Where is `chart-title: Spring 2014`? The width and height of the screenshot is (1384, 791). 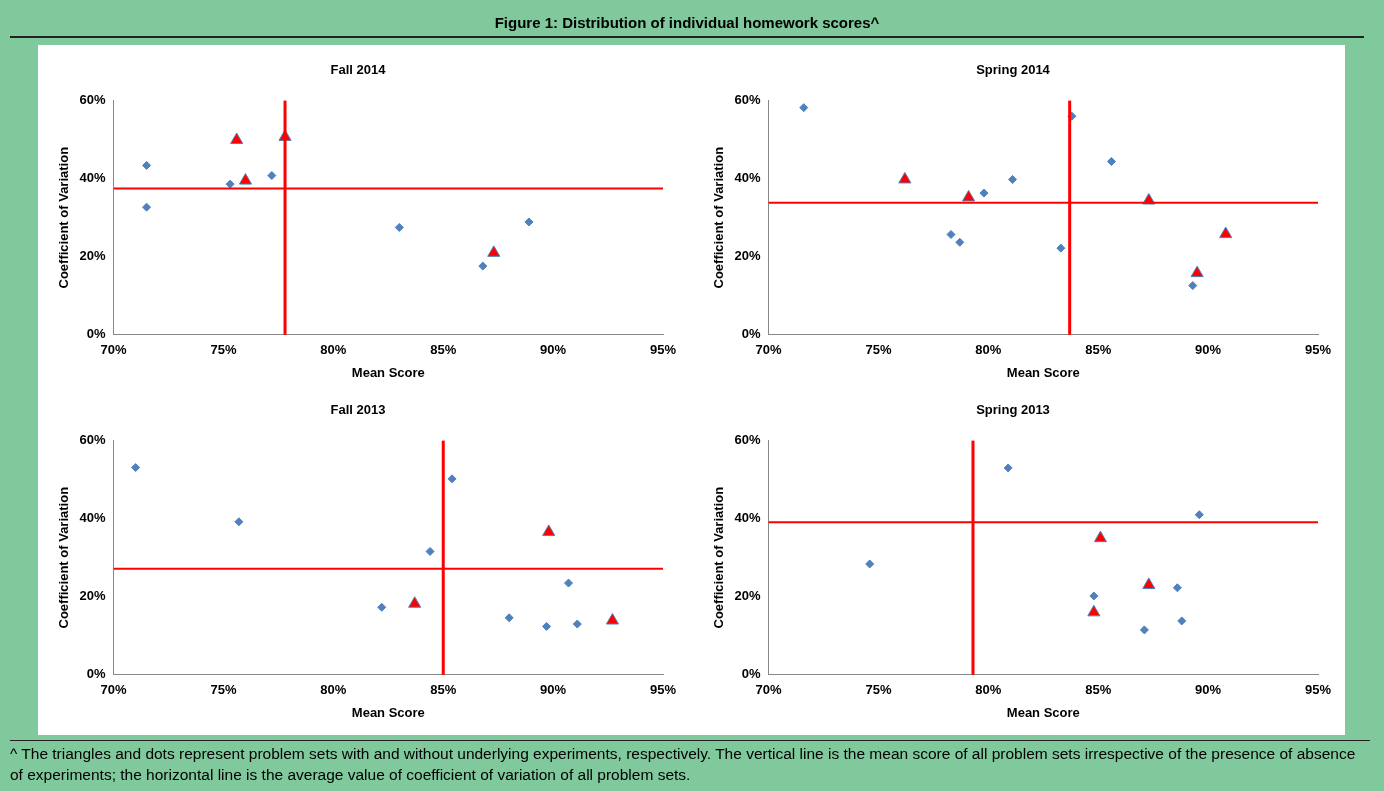 chart-title: Spring 2014 is located at coordinates (1013, 70).